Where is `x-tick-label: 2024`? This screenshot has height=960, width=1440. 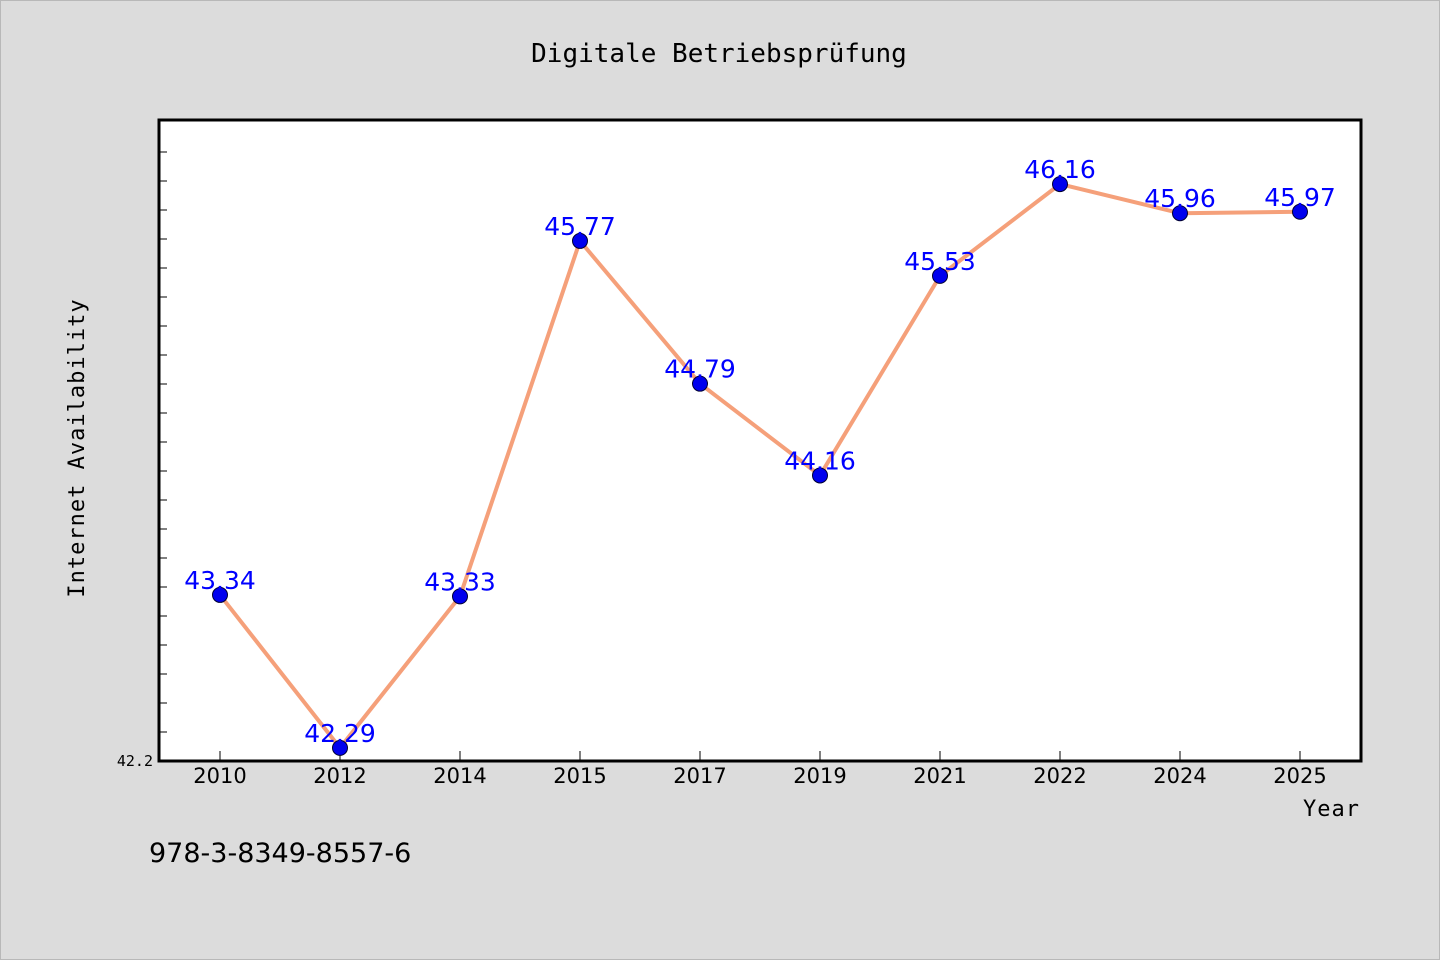
x-tick-label: 2024 is located at coordinates (1179, 776).